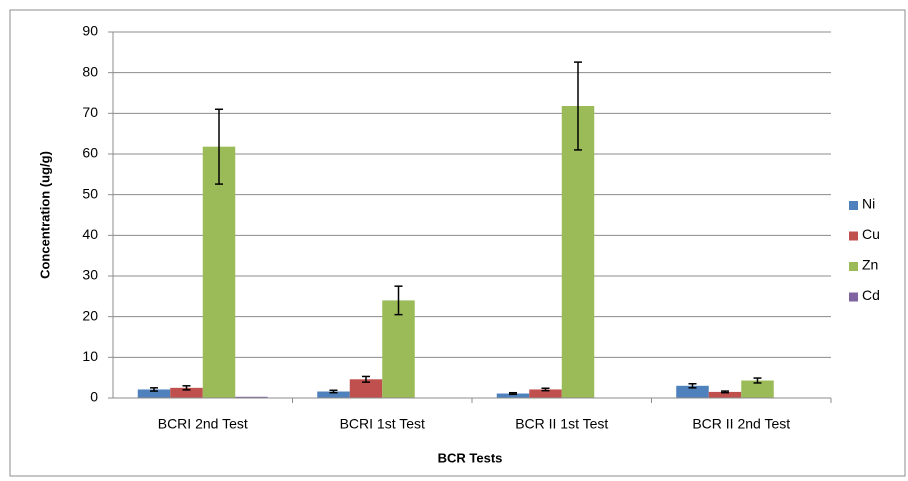 This screenshot has height=481, width=908. What do you see at coordinates (561, 424) in the screenshot?
I see `x-tick-label: BCR II 1st Test` at bounding box center [561, 424].